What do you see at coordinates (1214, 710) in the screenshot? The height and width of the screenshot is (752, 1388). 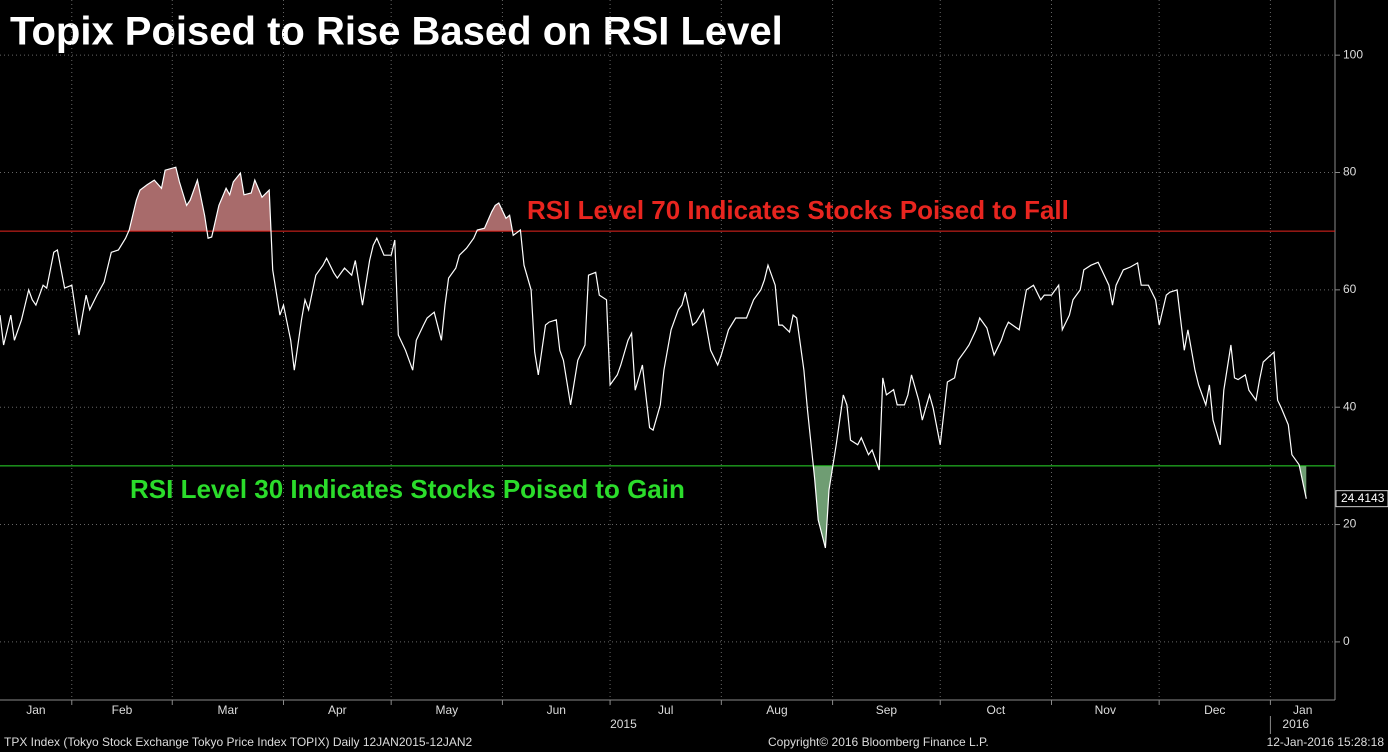 I see `x-tick-label: Dec` at bounding box center [1214, 710].